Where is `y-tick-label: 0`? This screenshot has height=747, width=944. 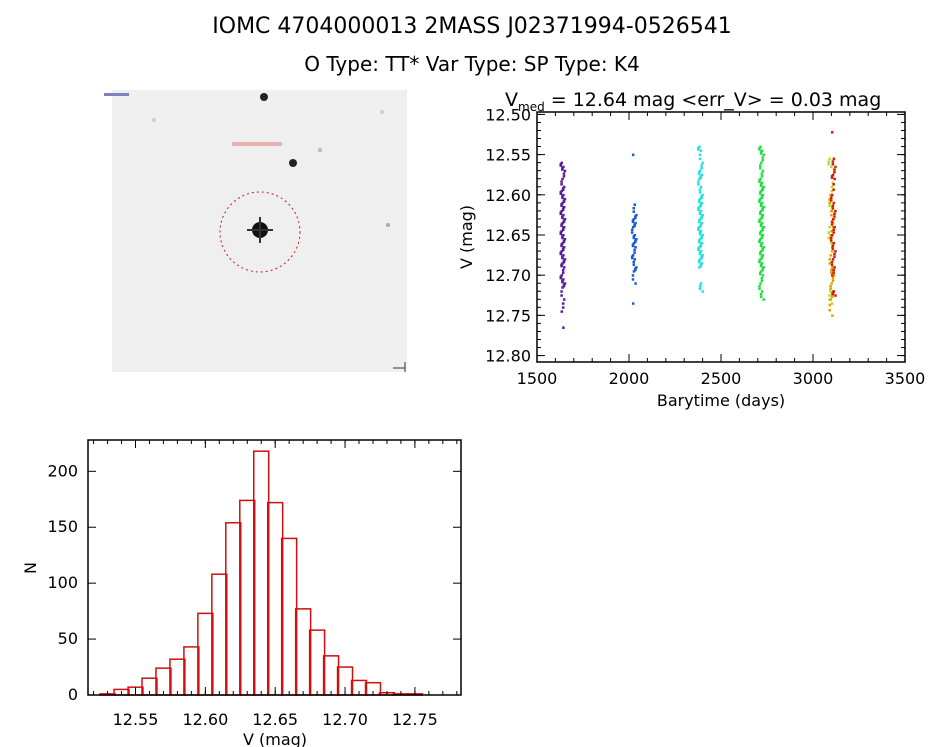 y-tick-label: 0 is located at coordinates (73, 694).